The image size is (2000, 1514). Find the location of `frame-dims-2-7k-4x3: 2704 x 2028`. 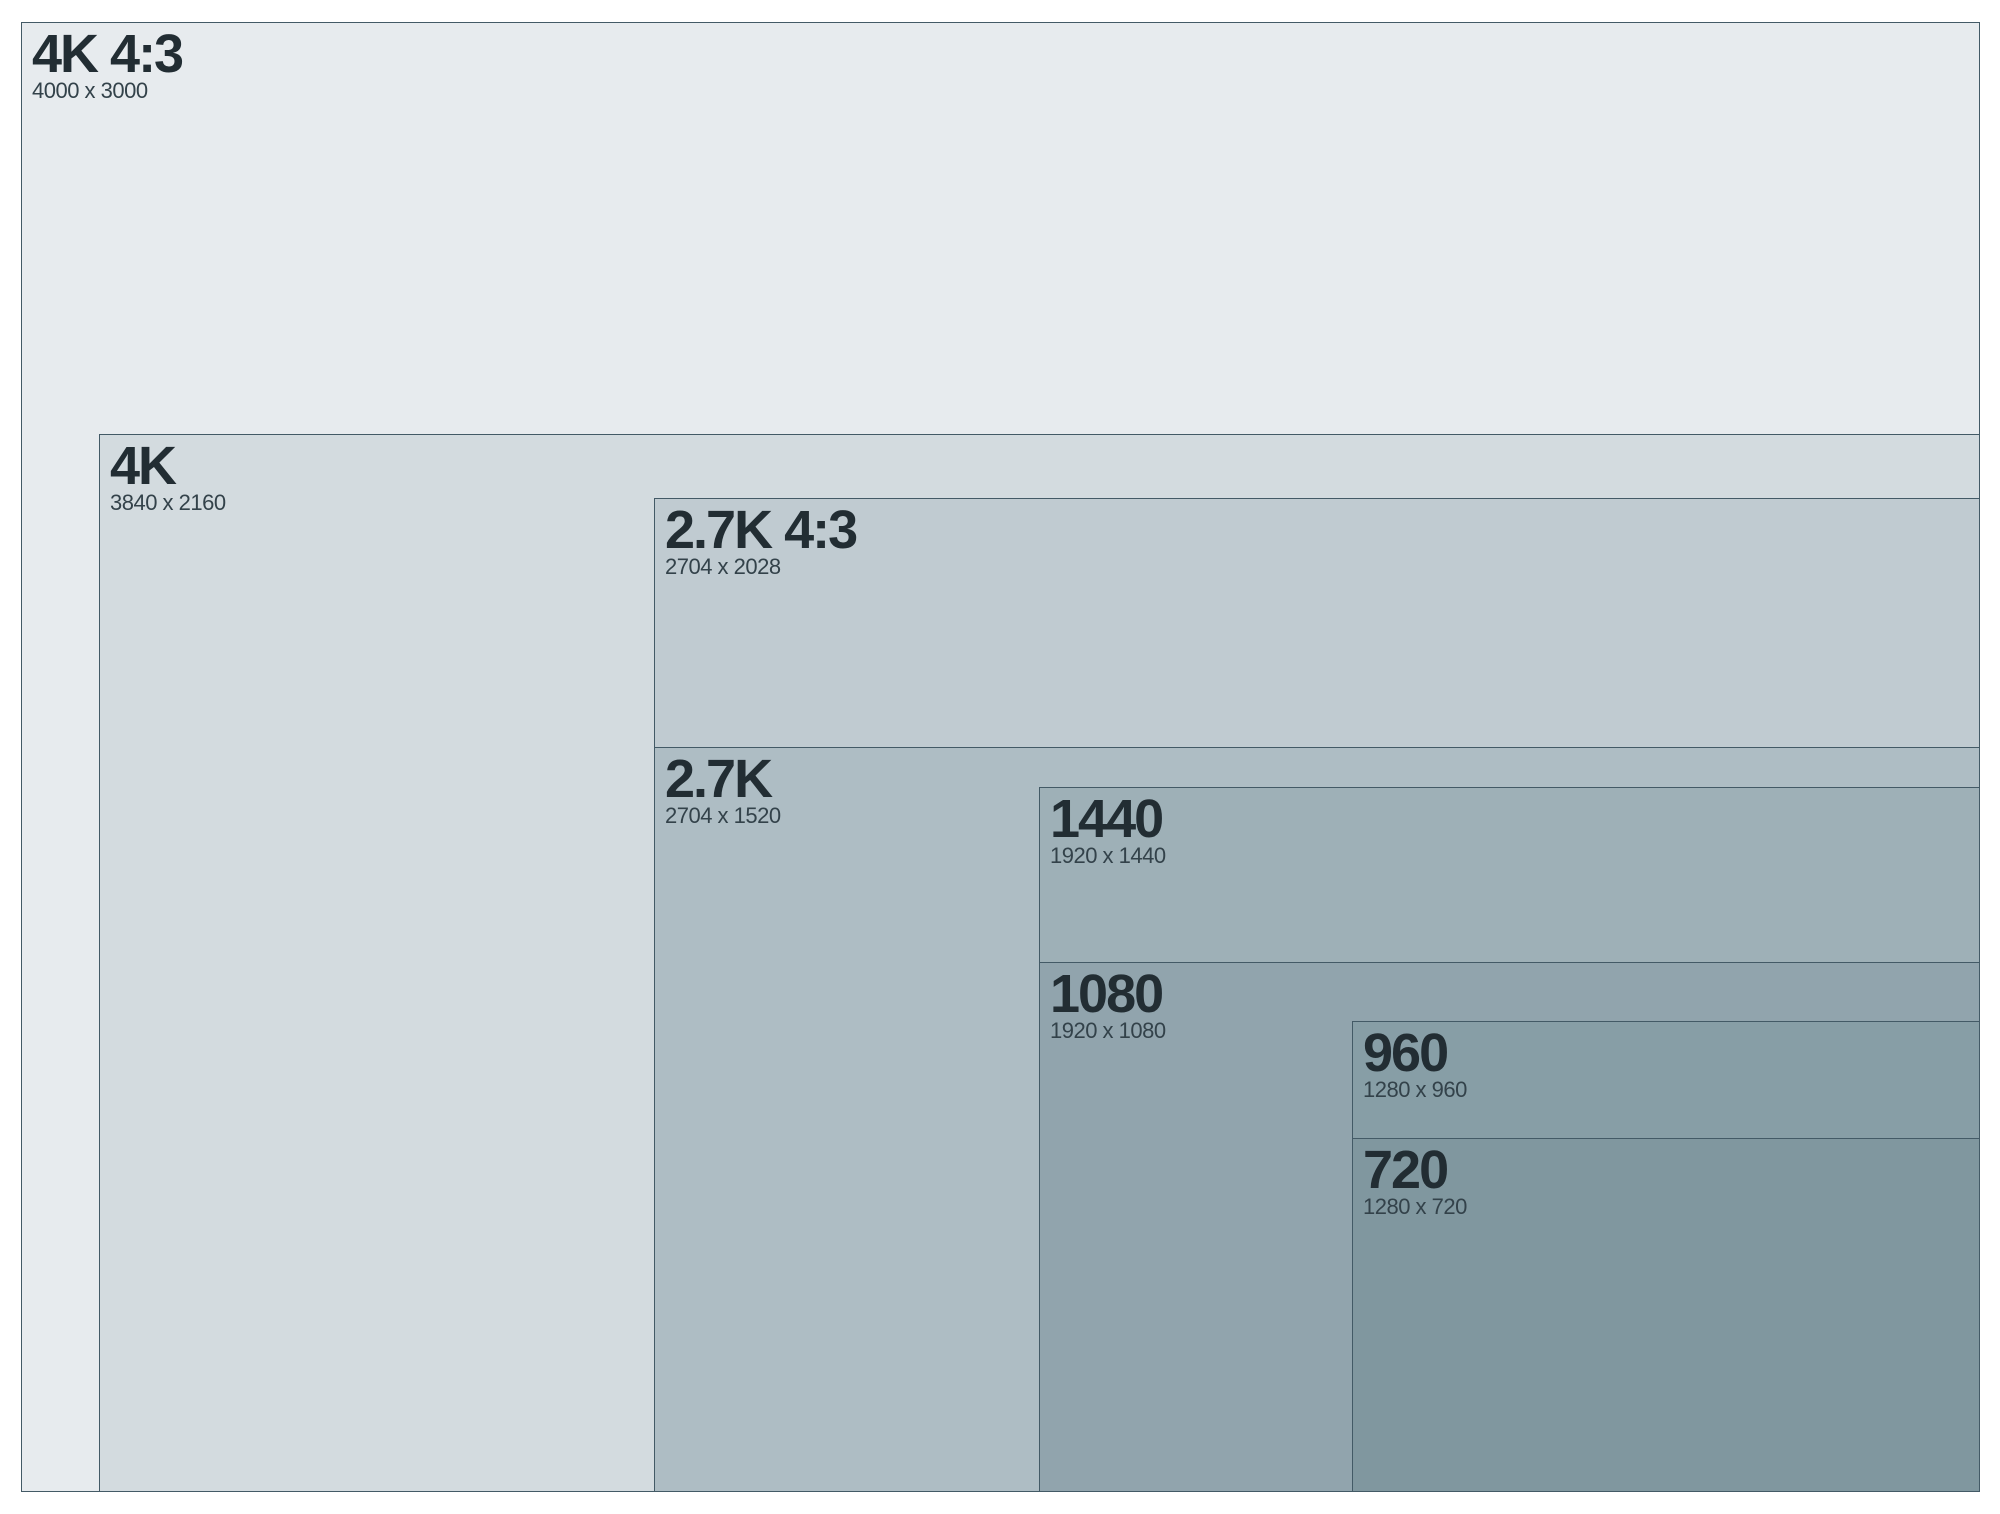

frame-dims-2-7k-4x3: 2704 x 2028 is located at coordinates (723, 566).